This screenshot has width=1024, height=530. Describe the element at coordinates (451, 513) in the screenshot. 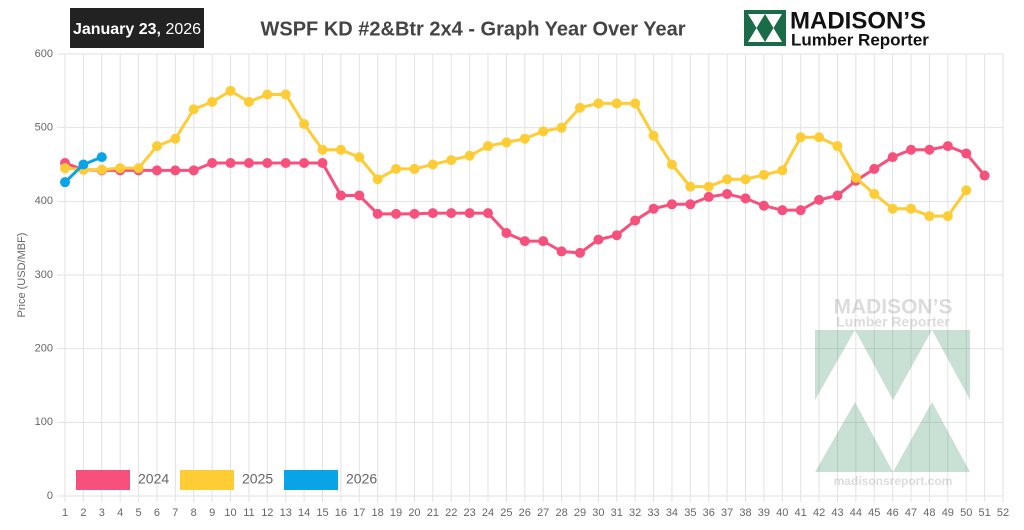

I see `x-tick-label: 22` at that location.